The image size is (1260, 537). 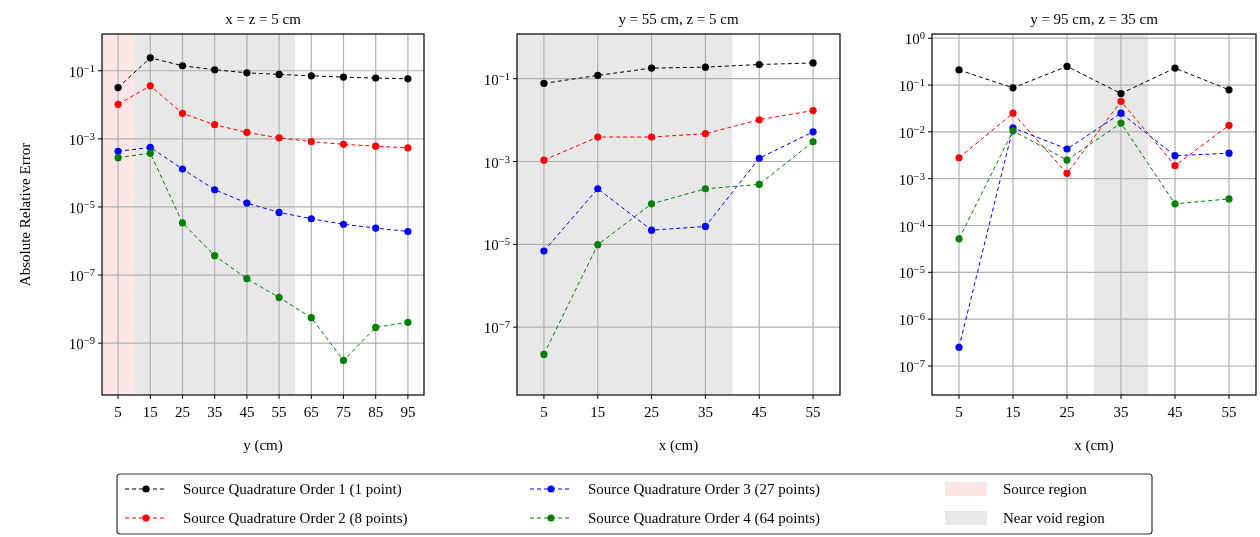 I want to click on legend-label: Source Quadrature Order 4 (64 points), so click(x=704, y=518).